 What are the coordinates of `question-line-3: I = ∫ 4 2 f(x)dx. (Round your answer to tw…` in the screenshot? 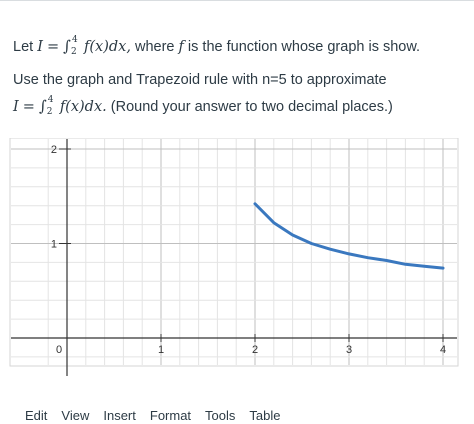 It's located at (203, 106).